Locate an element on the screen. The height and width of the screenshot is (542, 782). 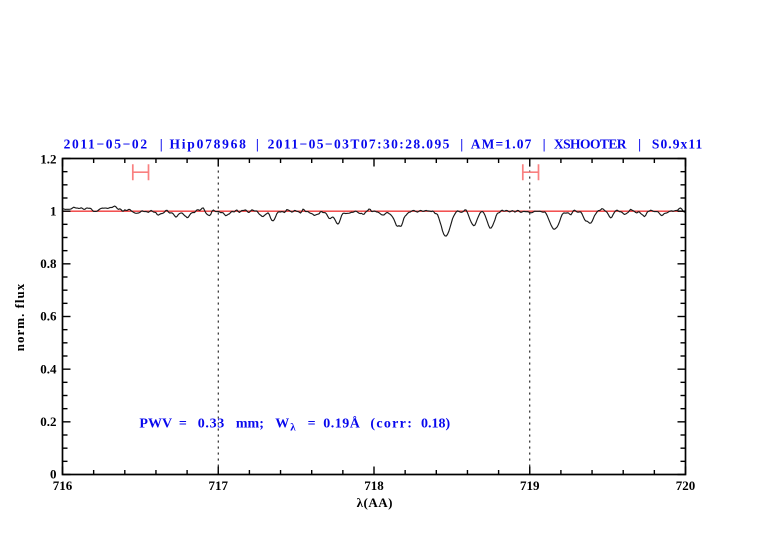
svg-text: (corr: is located at coordinates (391, 423).